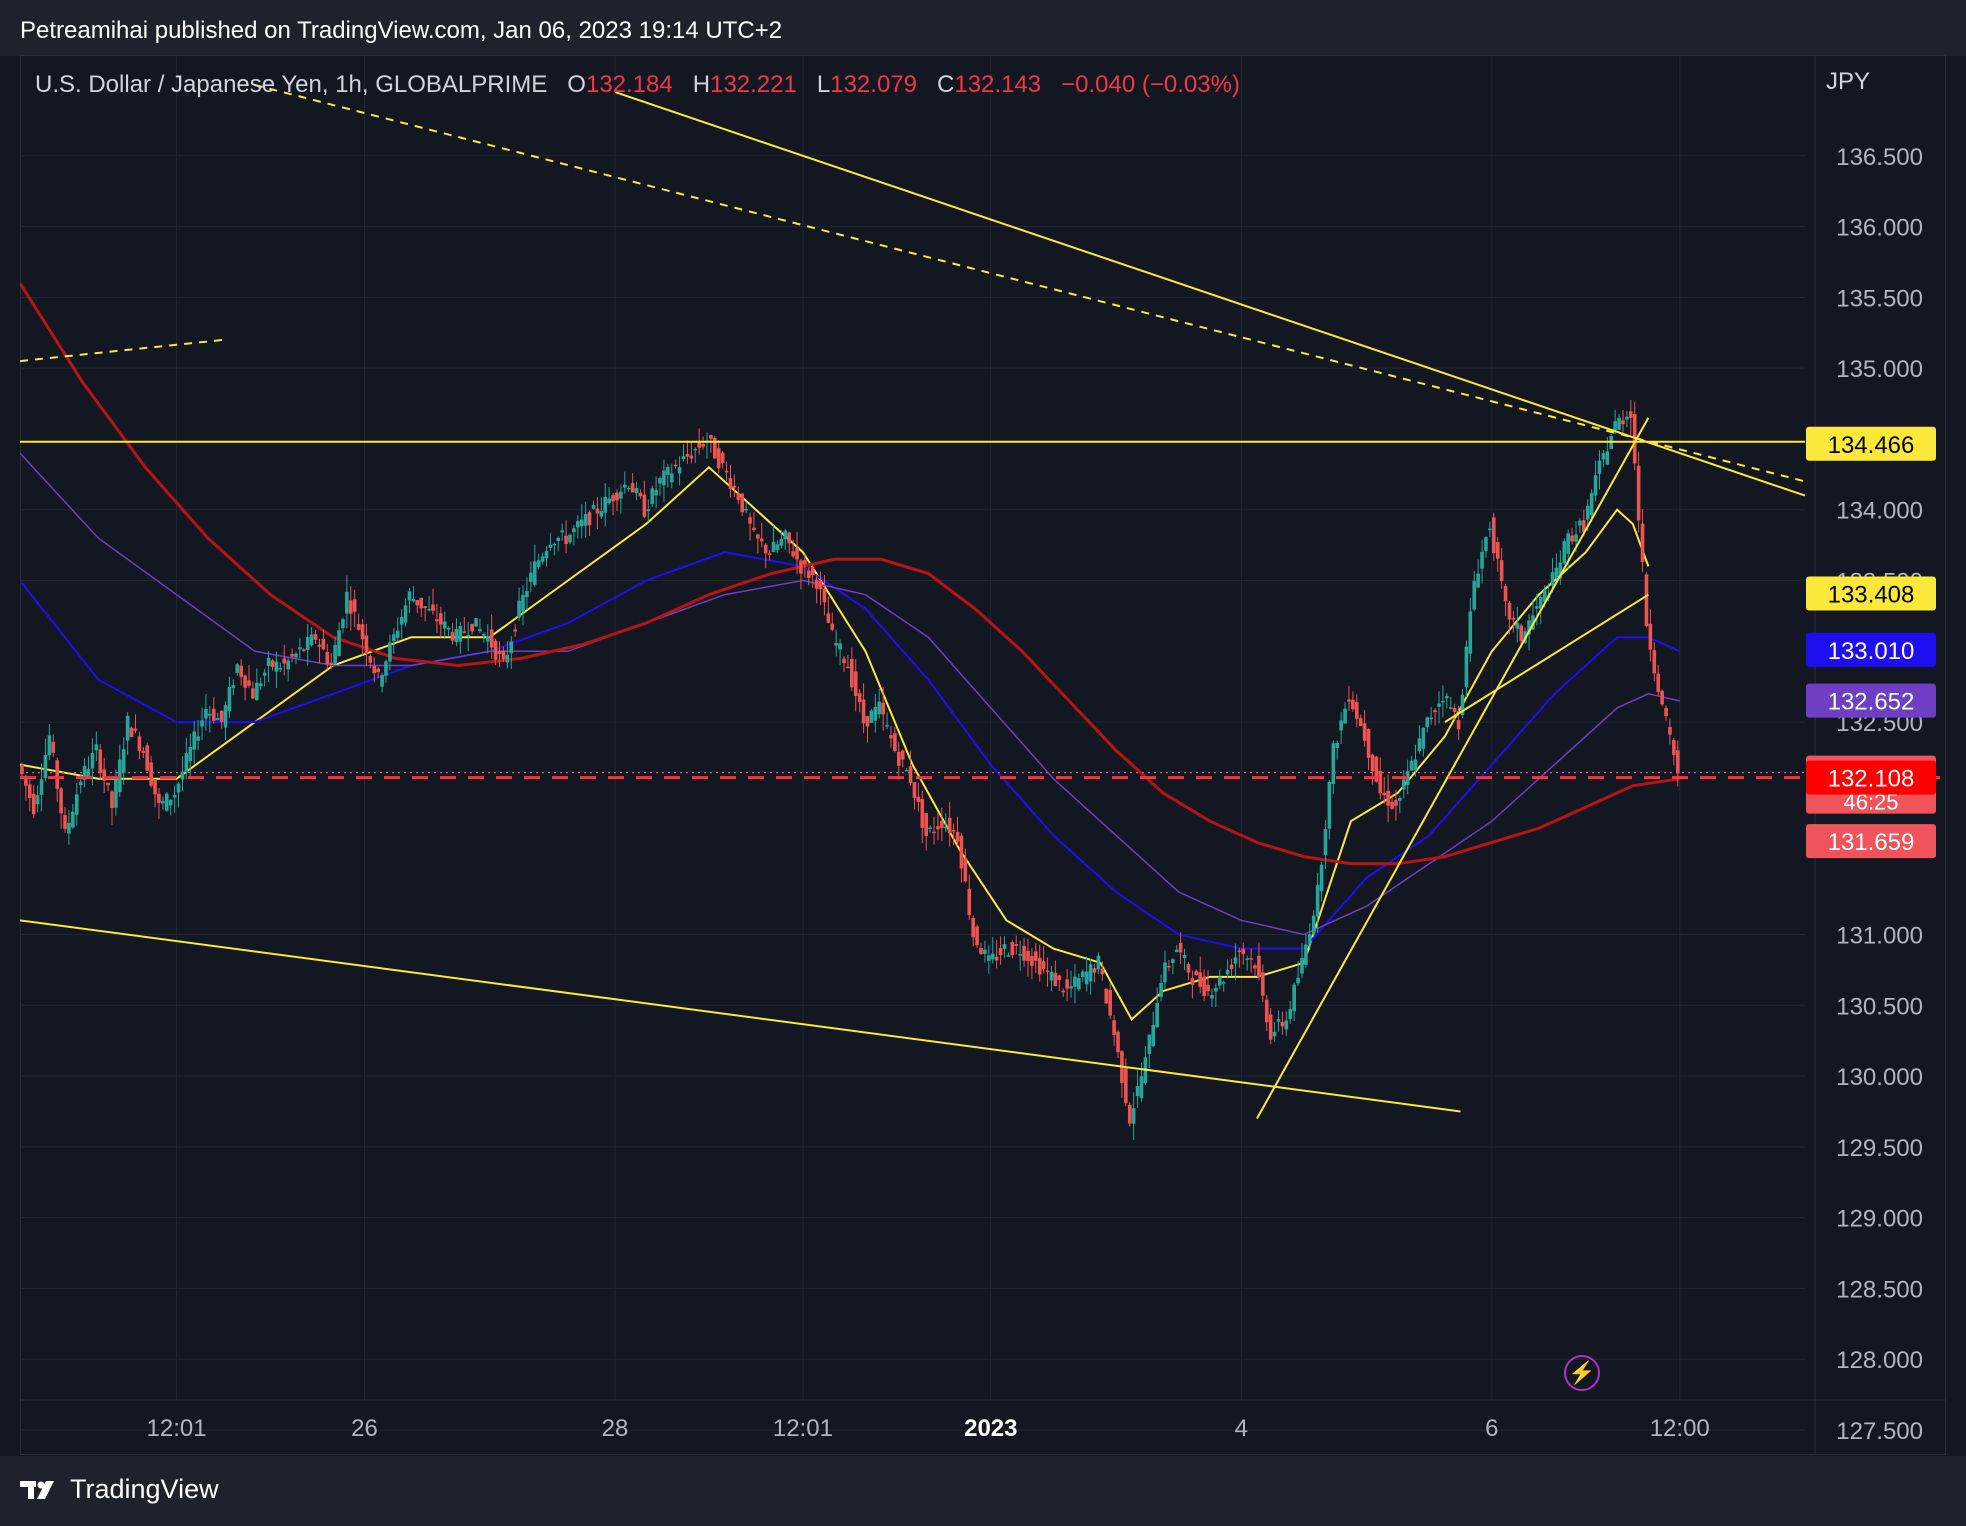 The image size is (1966, 1526). I want to click on price-tag, so click(1871, 593).